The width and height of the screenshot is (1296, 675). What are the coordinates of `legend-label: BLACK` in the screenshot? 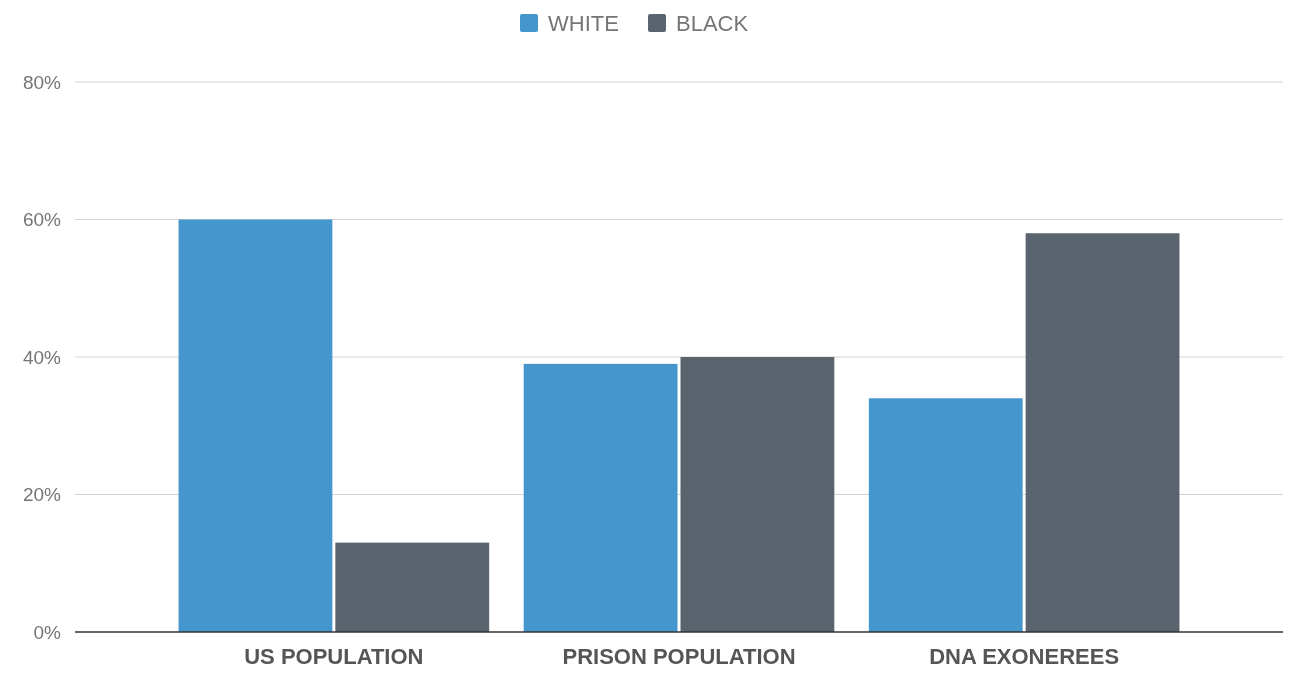 It's located at (712, 23).